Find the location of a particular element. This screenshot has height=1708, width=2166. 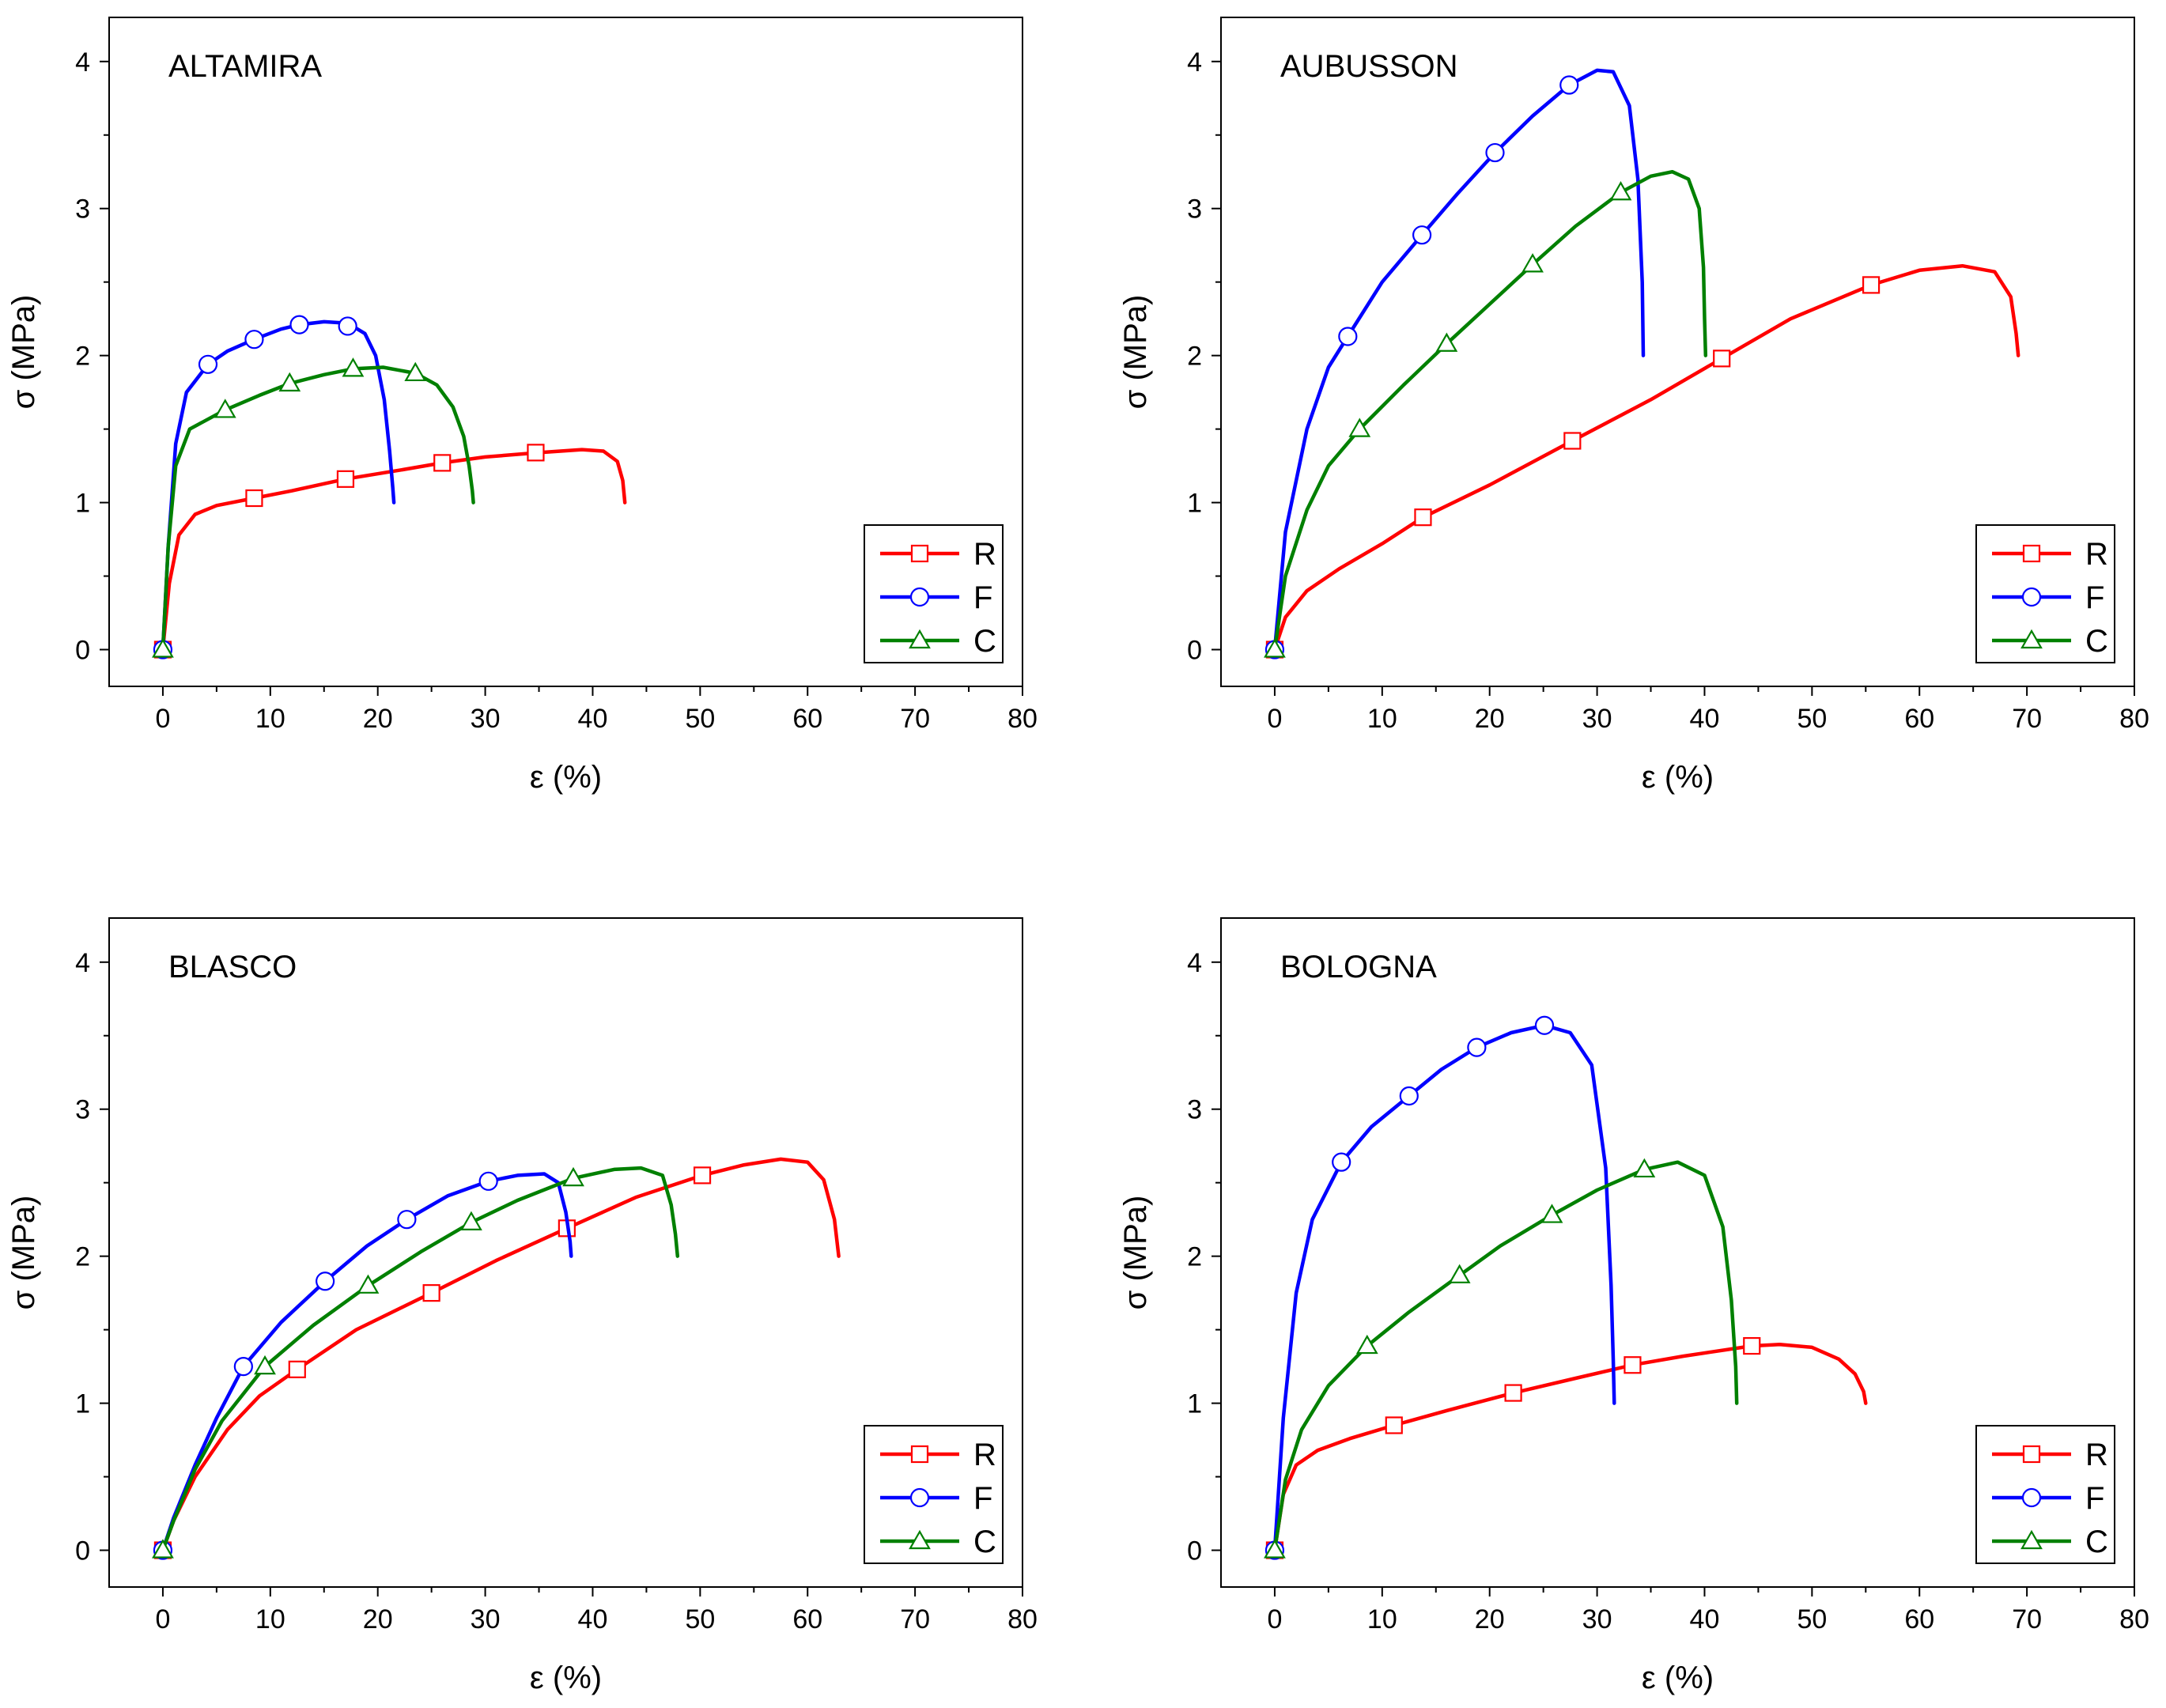

y-tick-label: 4 is located at coordinates (82, 963).